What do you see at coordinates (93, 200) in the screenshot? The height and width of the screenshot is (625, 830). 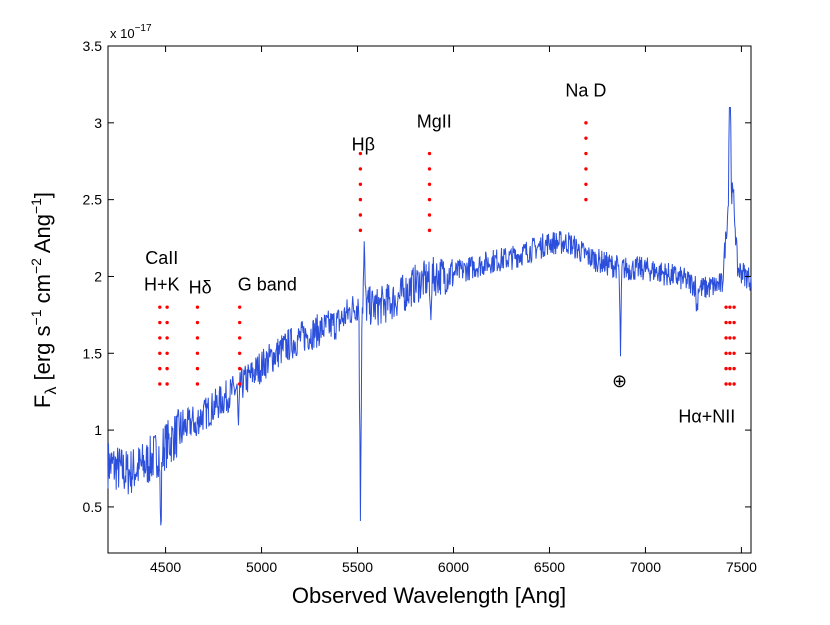 I see `y-tick-label: 2.5` at bounding box center [93, 200].